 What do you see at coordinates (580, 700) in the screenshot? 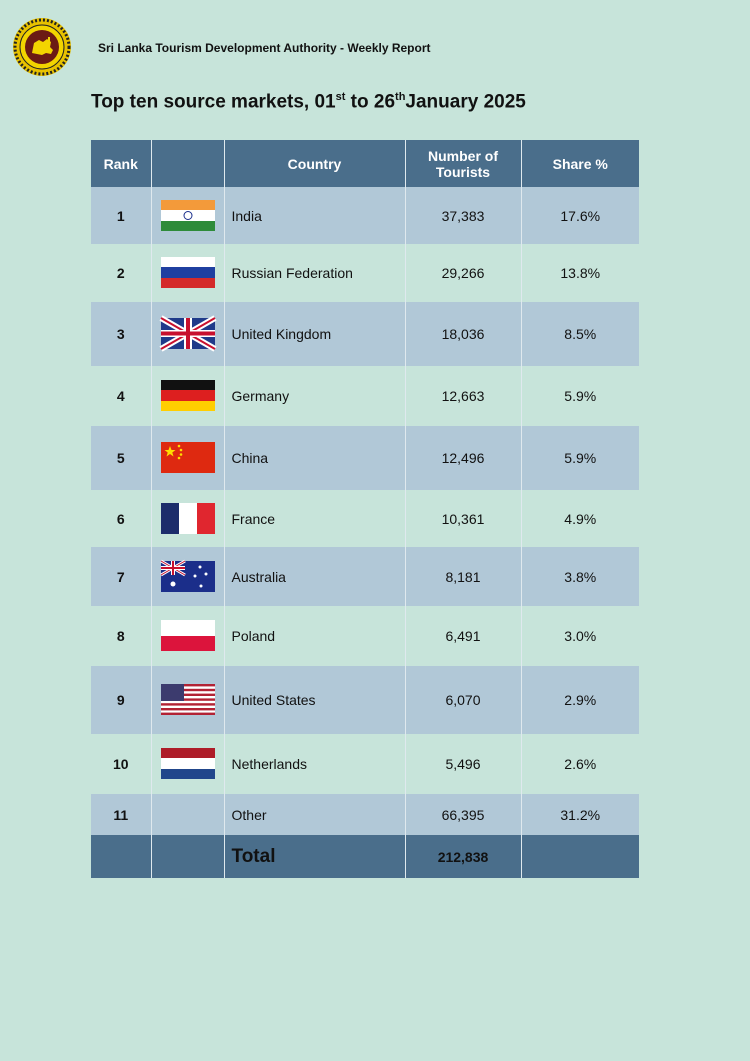
I see `share-cell: 2.9%` at bounding box center [580, 700].